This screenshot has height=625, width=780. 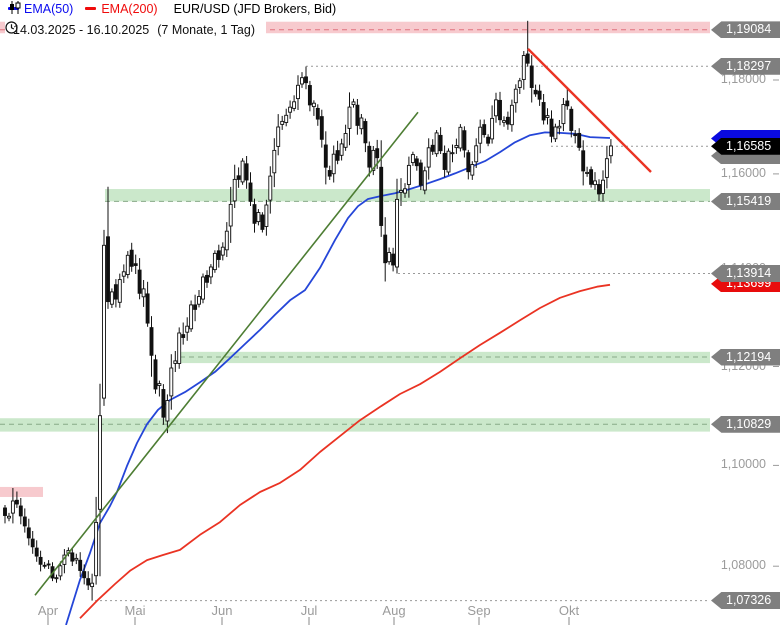 I want to click on level-tag: 1,13914, so click(x=745, y=273).